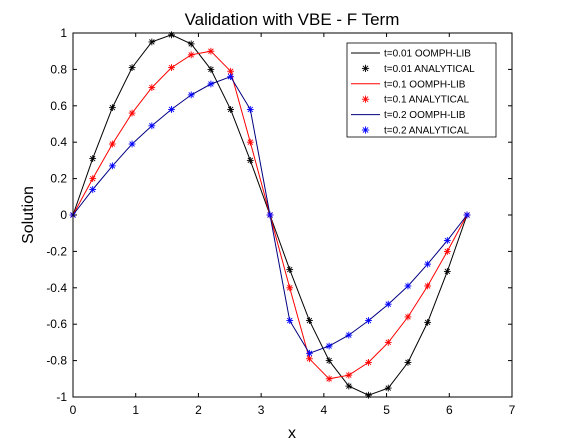  Describe the element at coordinates (56, 251) in the screenshot. I see `y-tick-label: -0.2` at that location.